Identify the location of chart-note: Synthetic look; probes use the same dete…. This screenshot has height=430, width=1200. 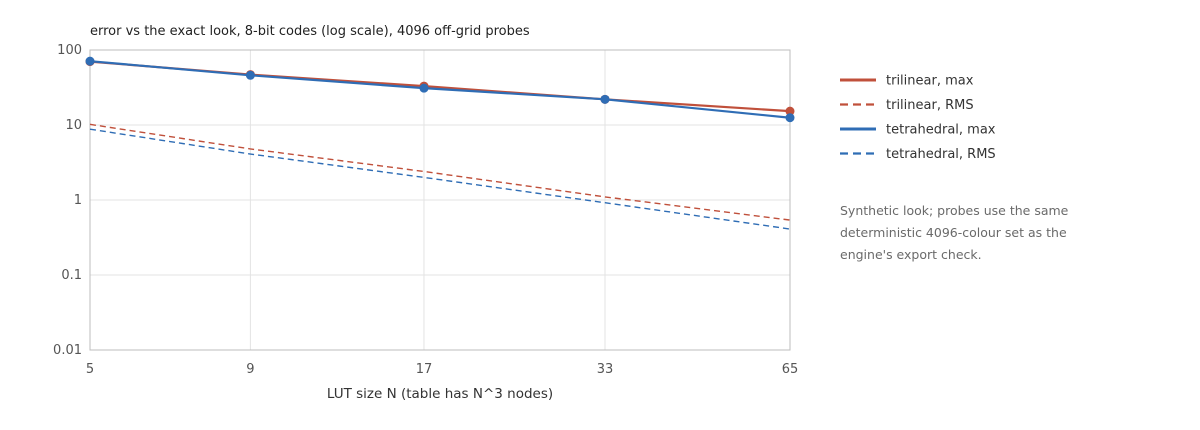
(954, 232).